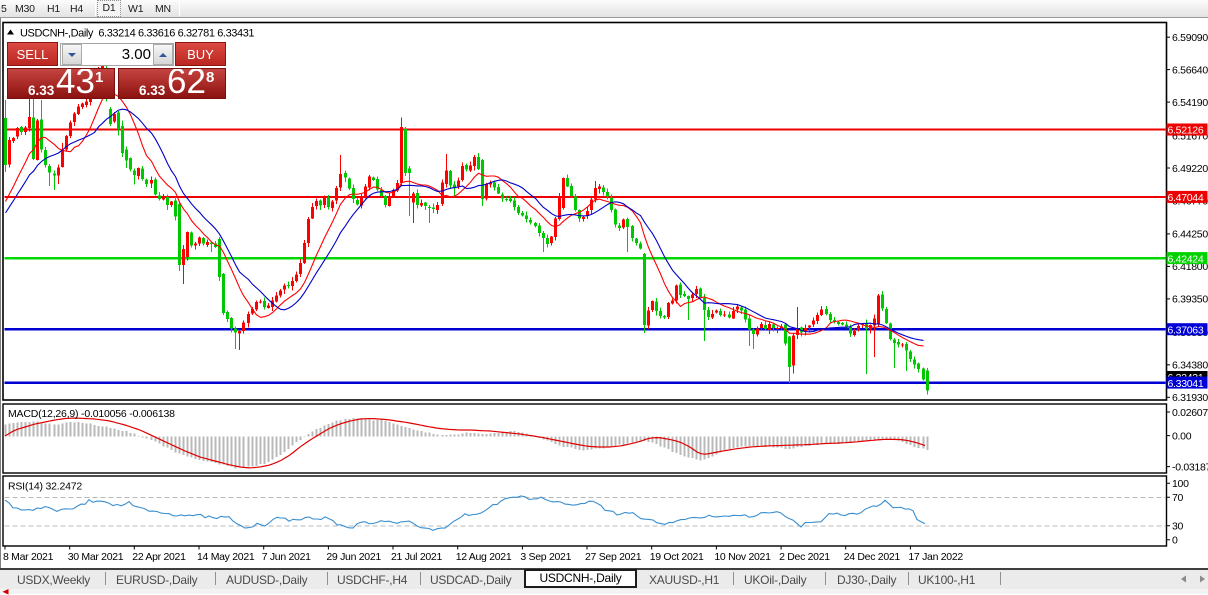 The image size is (1208, 595). Describe the element at coordinates (45, 487) in the screenshot. I see `svg-text: RSI(14) 32.2472` at that location.